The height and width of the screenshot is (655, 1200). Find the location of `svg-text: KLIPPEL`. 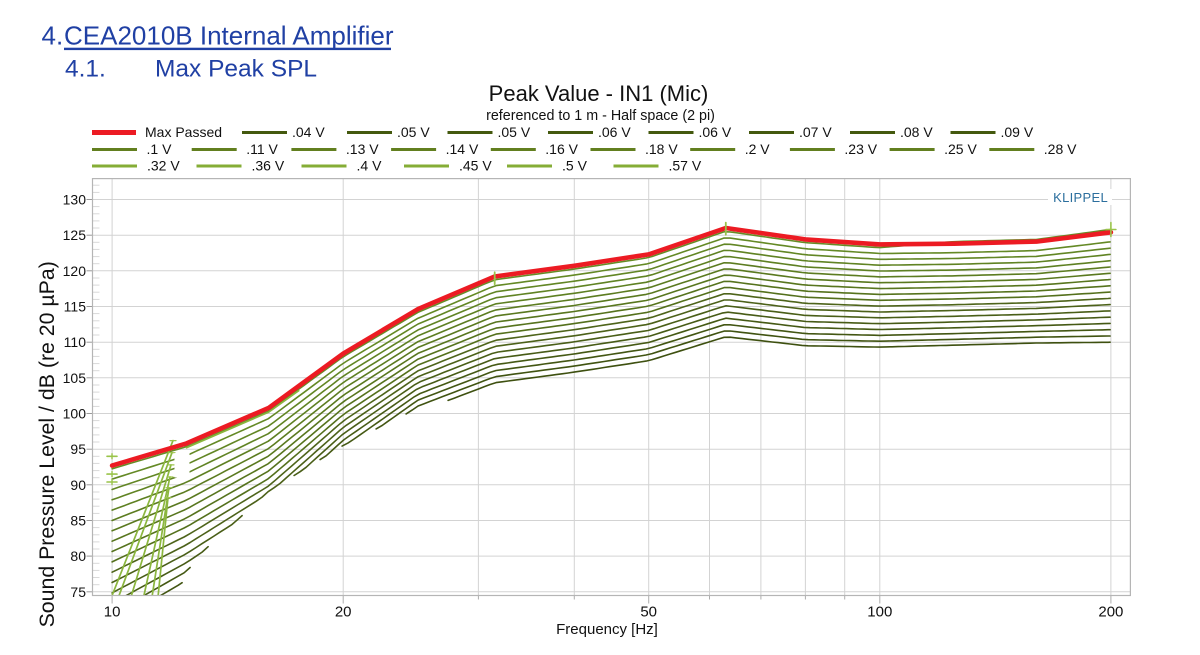

svg-text: KLIPPEL is located at coordinates (1080, 197).